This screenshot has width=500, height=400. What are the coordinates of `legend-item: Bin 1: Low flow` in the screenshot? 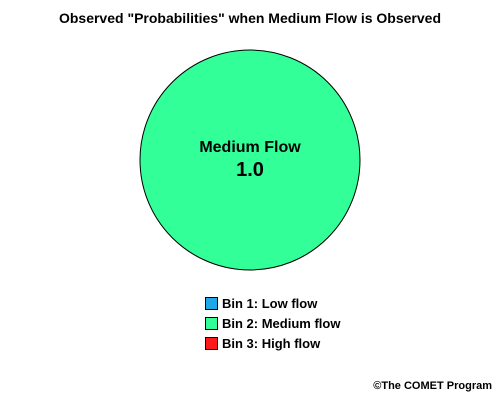 It's located at (272, 303).